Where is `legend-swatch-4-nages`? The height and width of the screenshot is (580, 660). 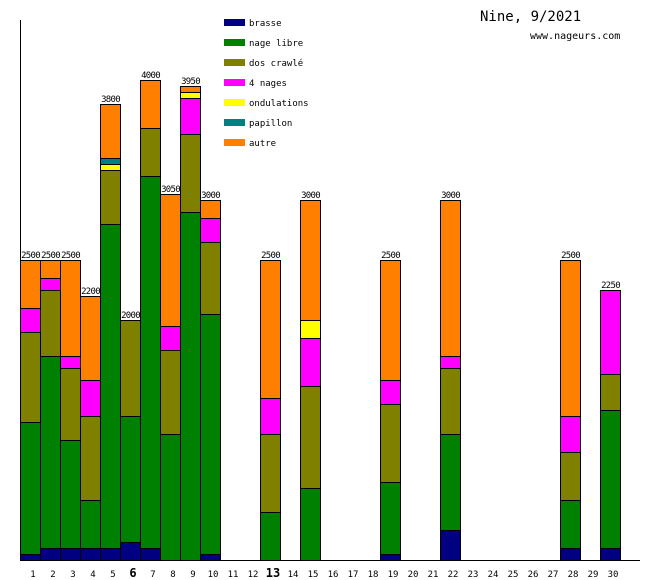
legend-swatch-4-nages is located at coordinates (234, 82).